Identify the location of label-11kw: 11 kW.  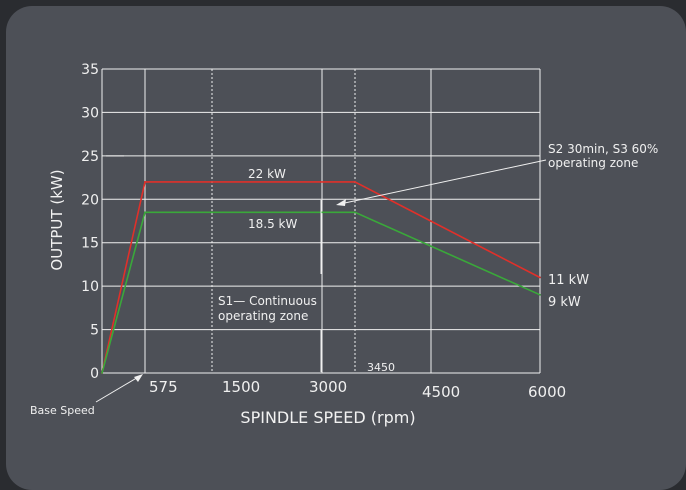
(568, 280).